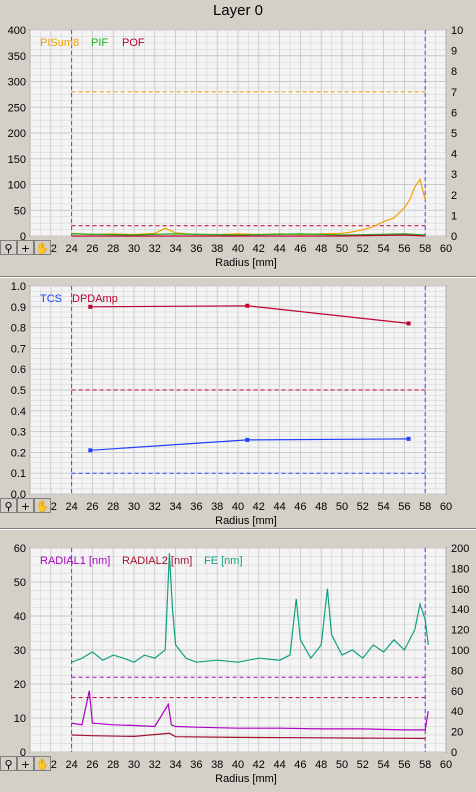 Image resolution: width=476 pixels, height=792 pixels. Describe the element at coordinates (460, 631) in the screenshot. I see `y2-tick-label: 120` at that location.